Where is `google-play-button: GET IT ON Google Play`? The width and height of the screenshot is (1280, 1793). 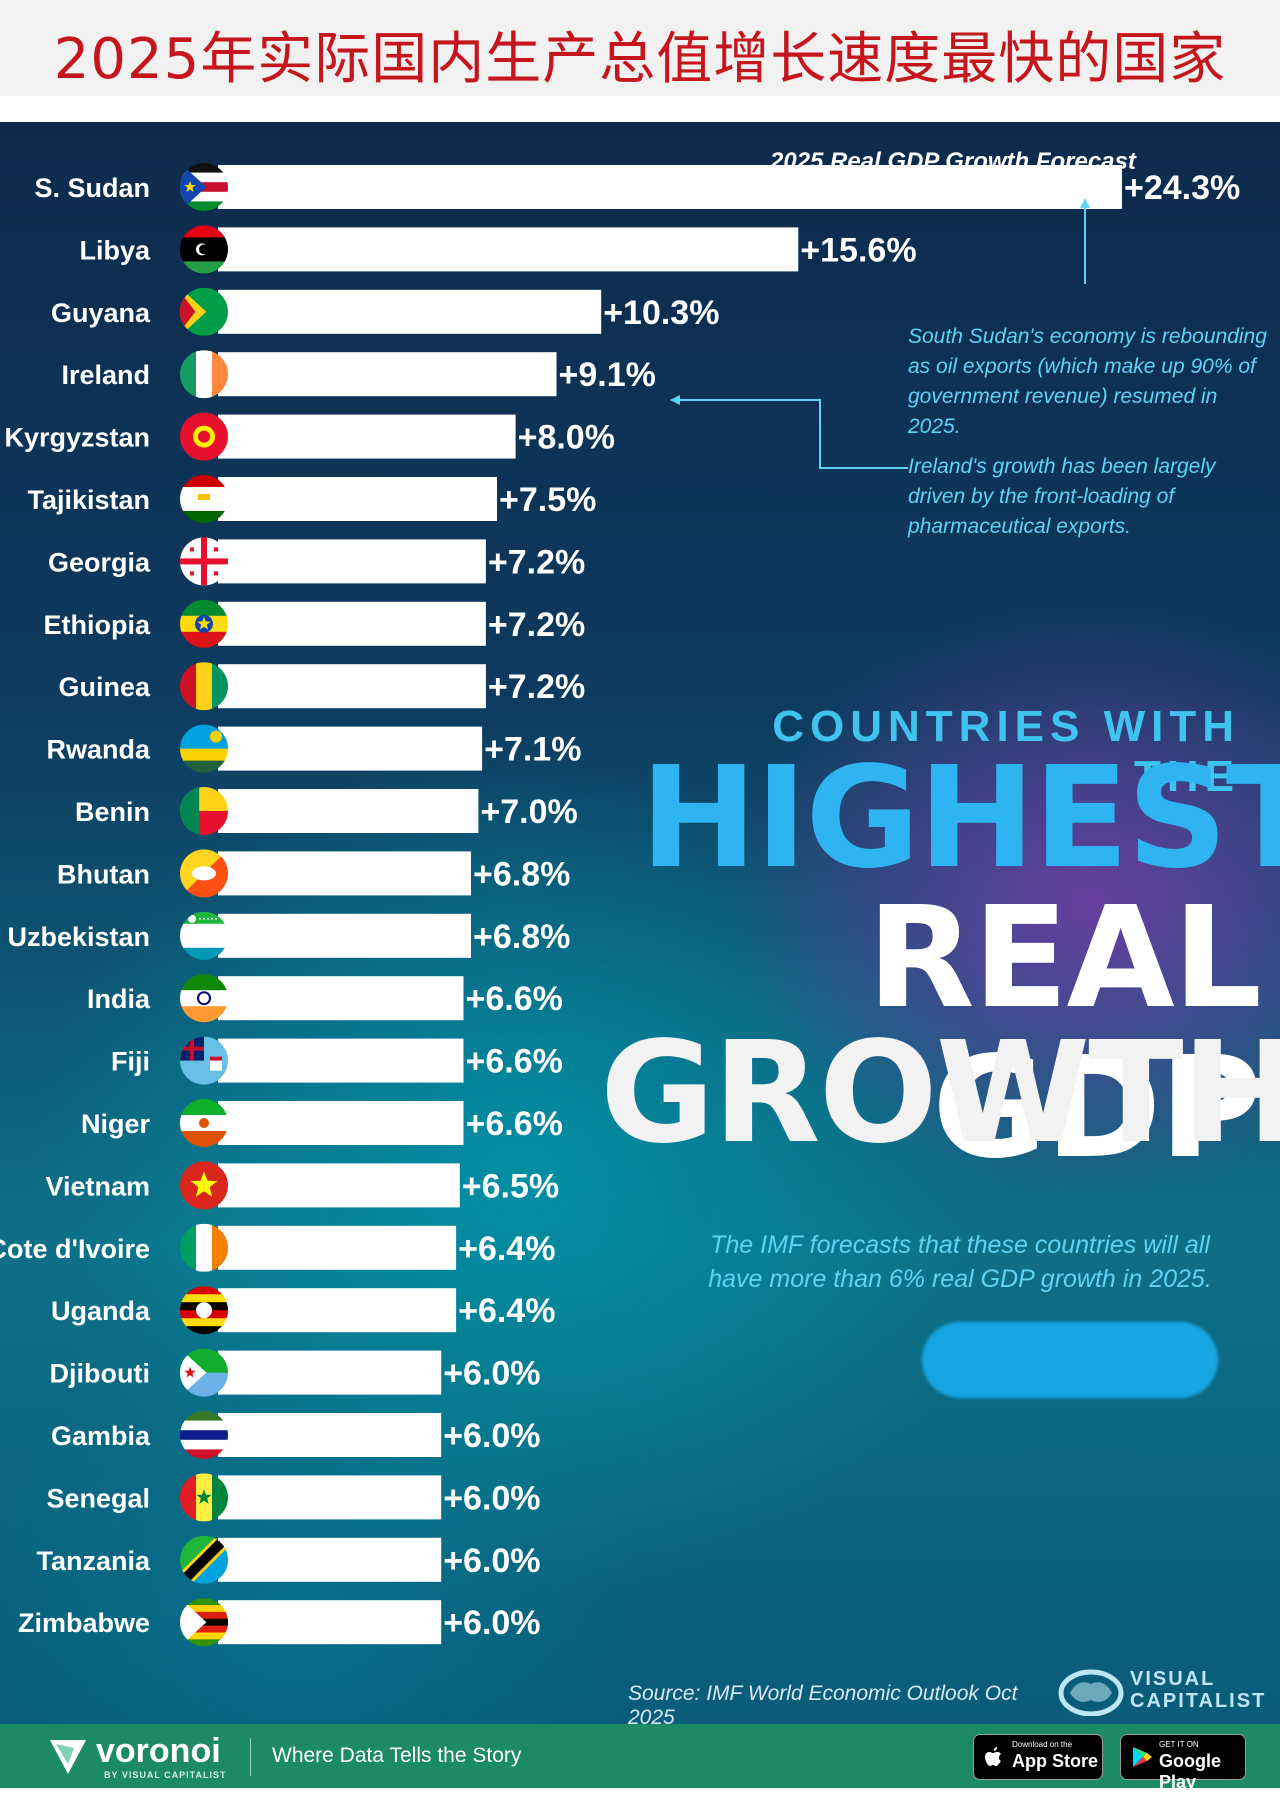 google-play-button: GET IT ON Google Play is located at coordinates (1183, 1763).